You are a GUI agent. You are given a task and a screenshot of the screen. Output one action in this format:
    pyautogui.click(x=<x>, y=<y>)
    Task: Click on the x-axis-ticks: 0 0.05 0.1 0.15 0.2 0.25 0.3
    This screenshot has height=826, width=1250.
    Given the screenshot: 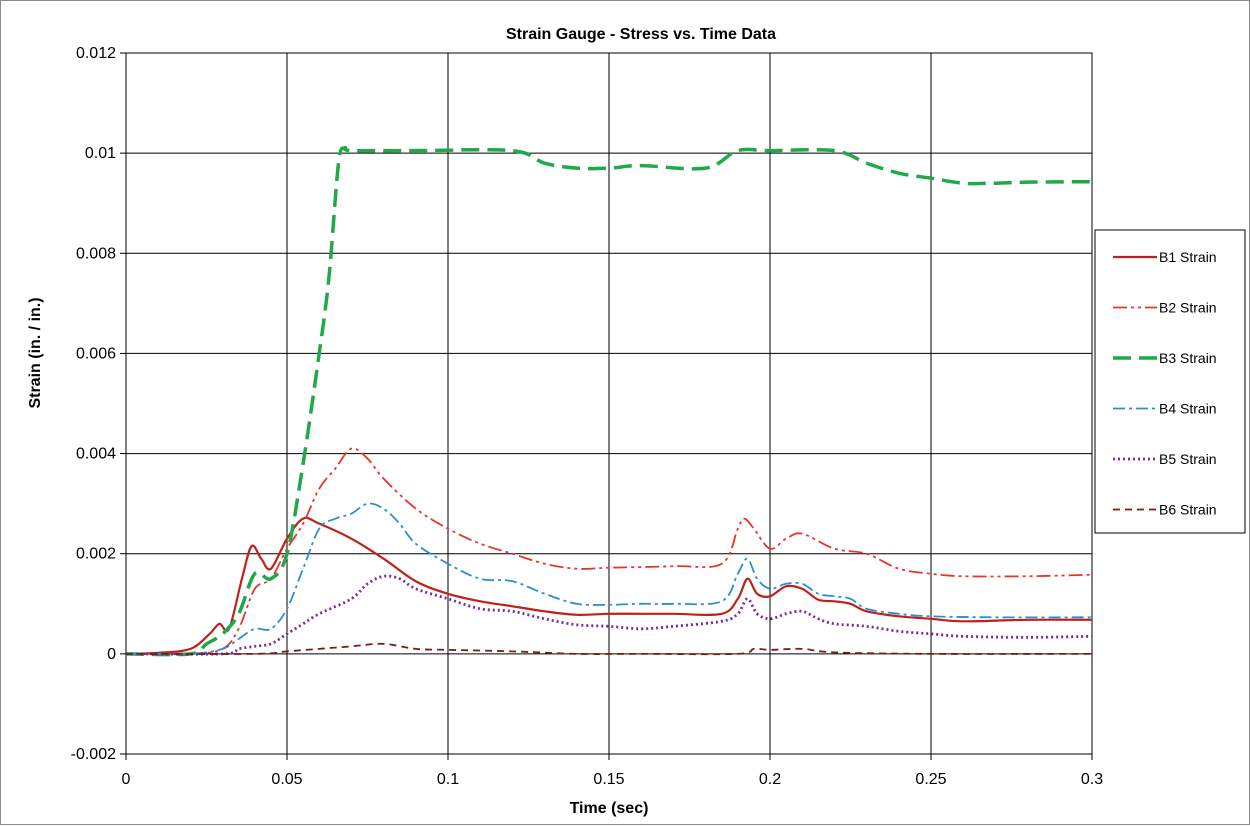 What is the action you would take?
    pyautogui.click(x=612, y=771)
    